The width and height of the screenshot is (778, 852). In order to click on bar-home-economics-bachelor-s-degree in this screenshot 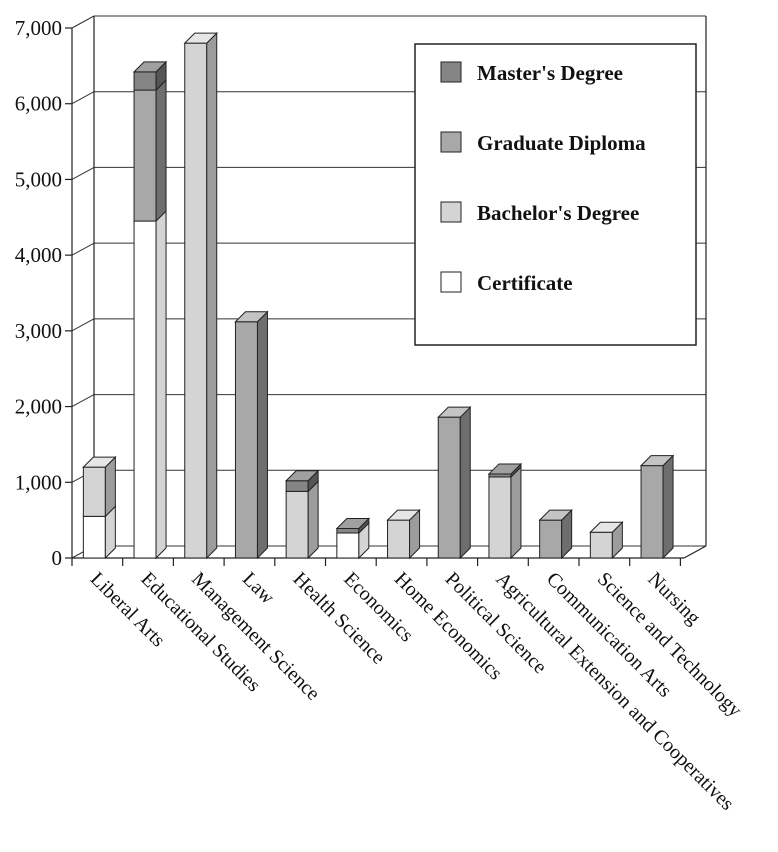, I will do `click(399, 539)`.